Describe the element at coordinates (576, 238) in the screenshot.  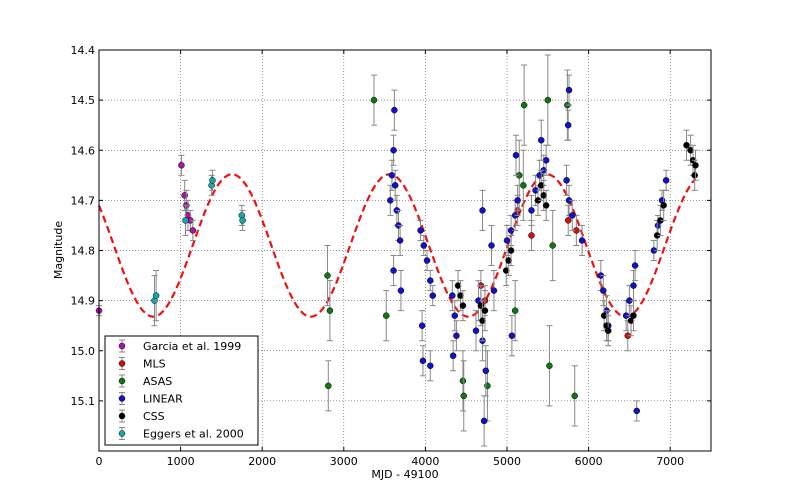
I see `series-css` at that location.